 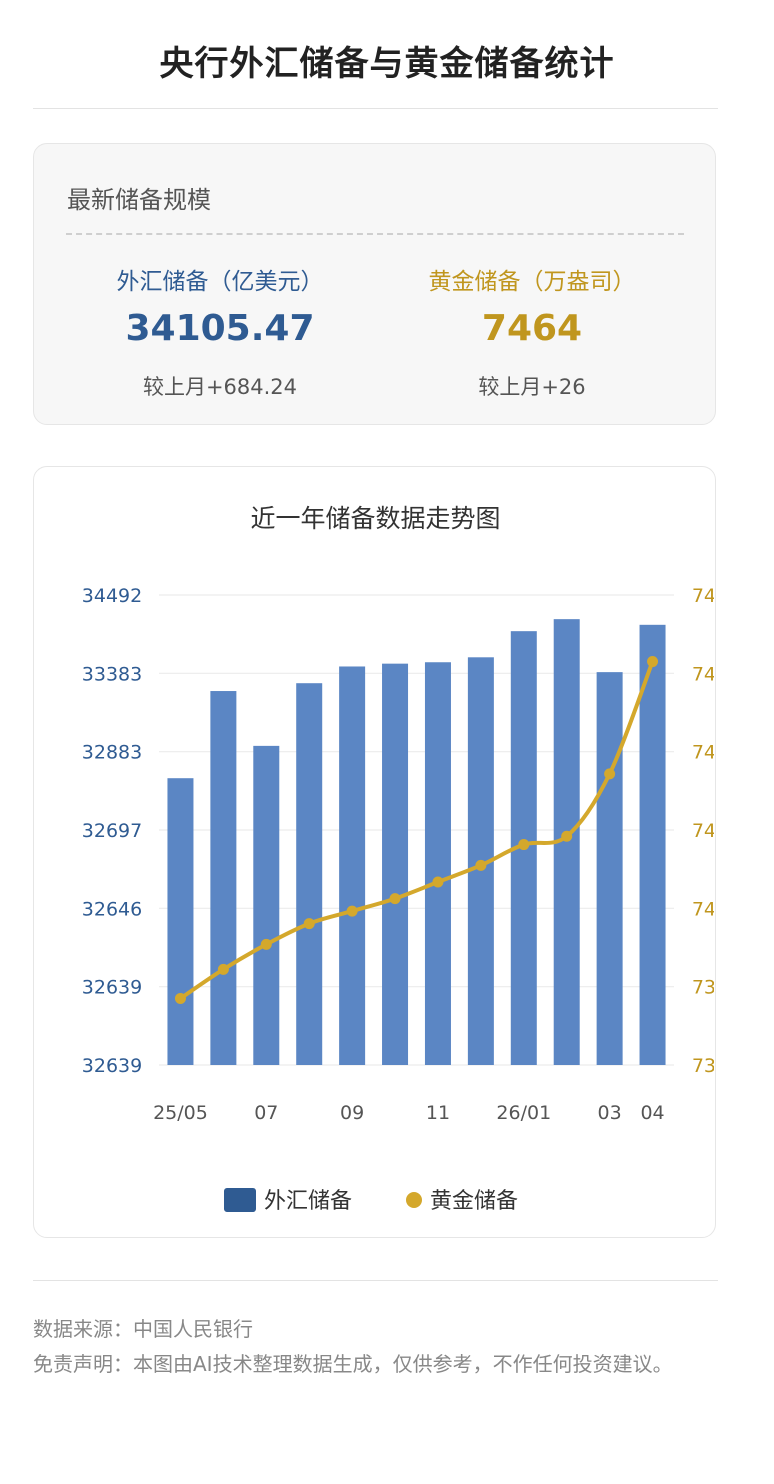 I want to click on x-tick-label: 03, so click(x=610, y=1113).